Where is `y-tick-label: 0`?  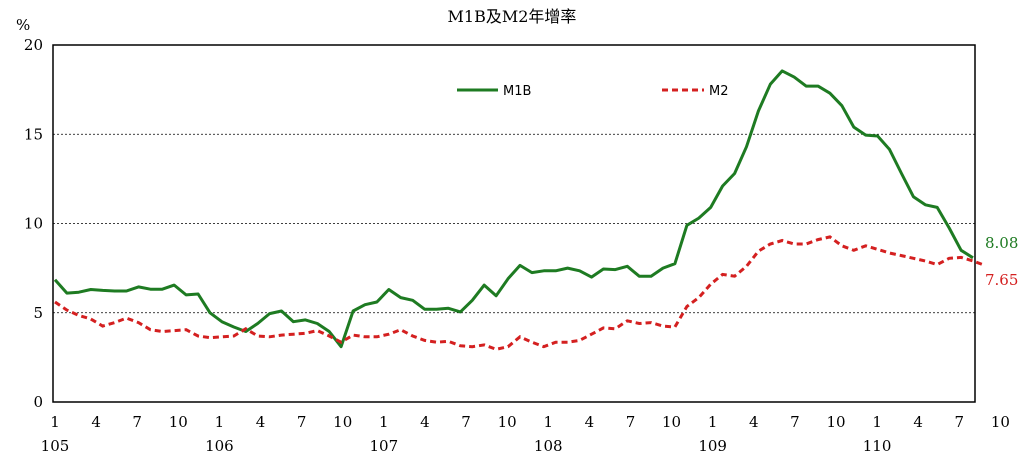 y-tick-label: 0 is located at coordinates (38, 402).